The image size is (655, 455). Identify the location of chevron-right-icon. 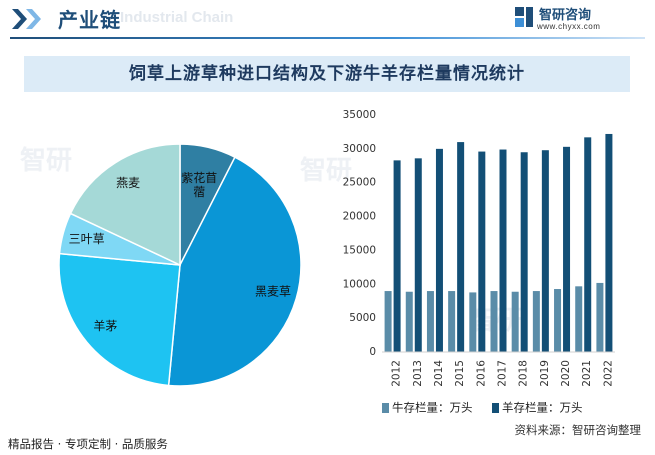
(26, 19).